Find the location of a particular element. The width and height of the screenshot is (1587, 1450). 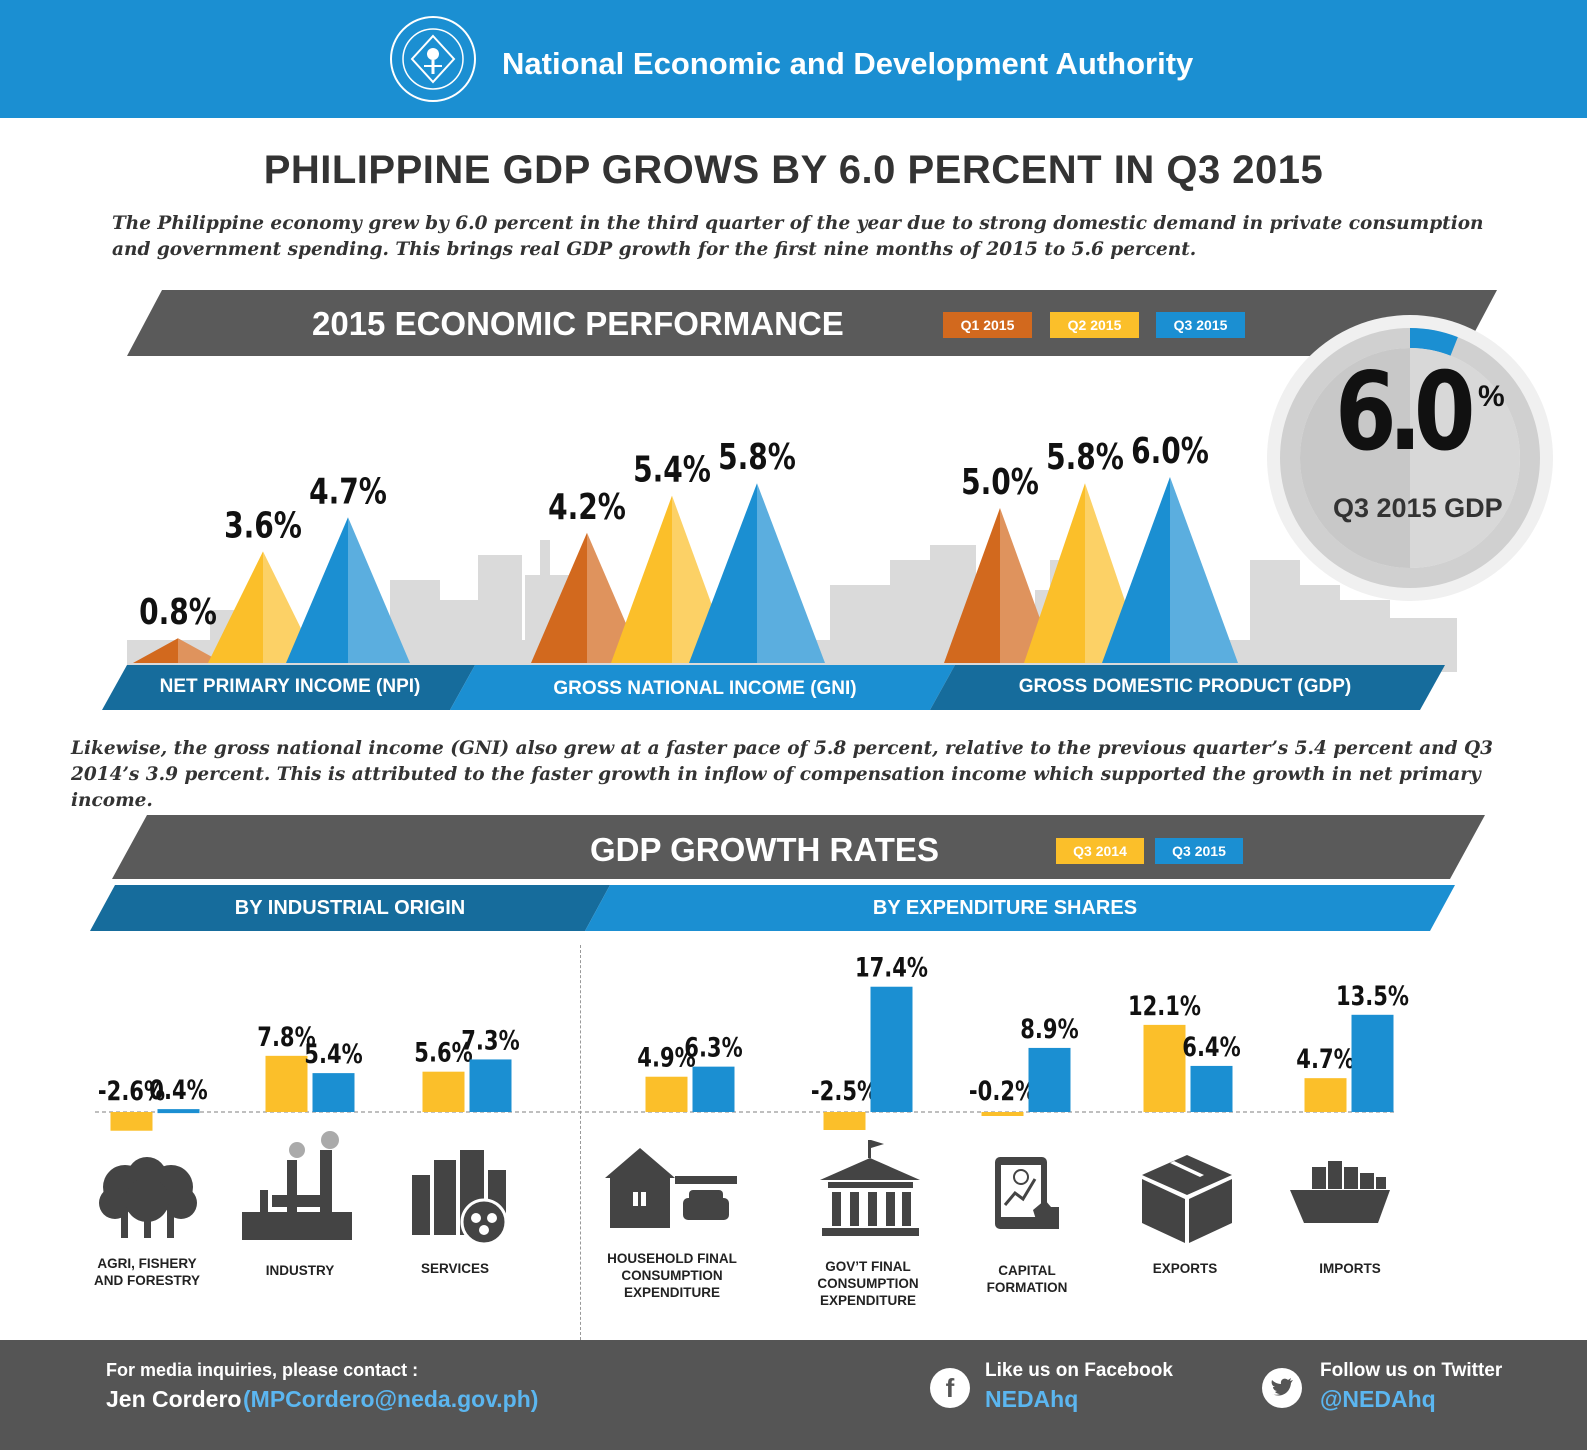

category-label-line: IMPORTS is located at coordinates (1350, 1268).